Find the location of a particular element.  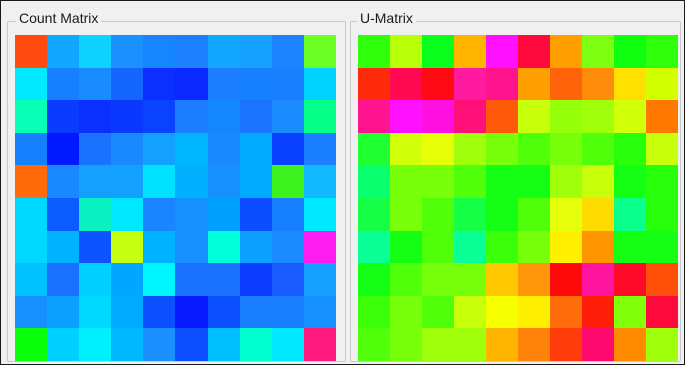

u-matrix-title: U-Matrix is located at coordinates (386, 18).